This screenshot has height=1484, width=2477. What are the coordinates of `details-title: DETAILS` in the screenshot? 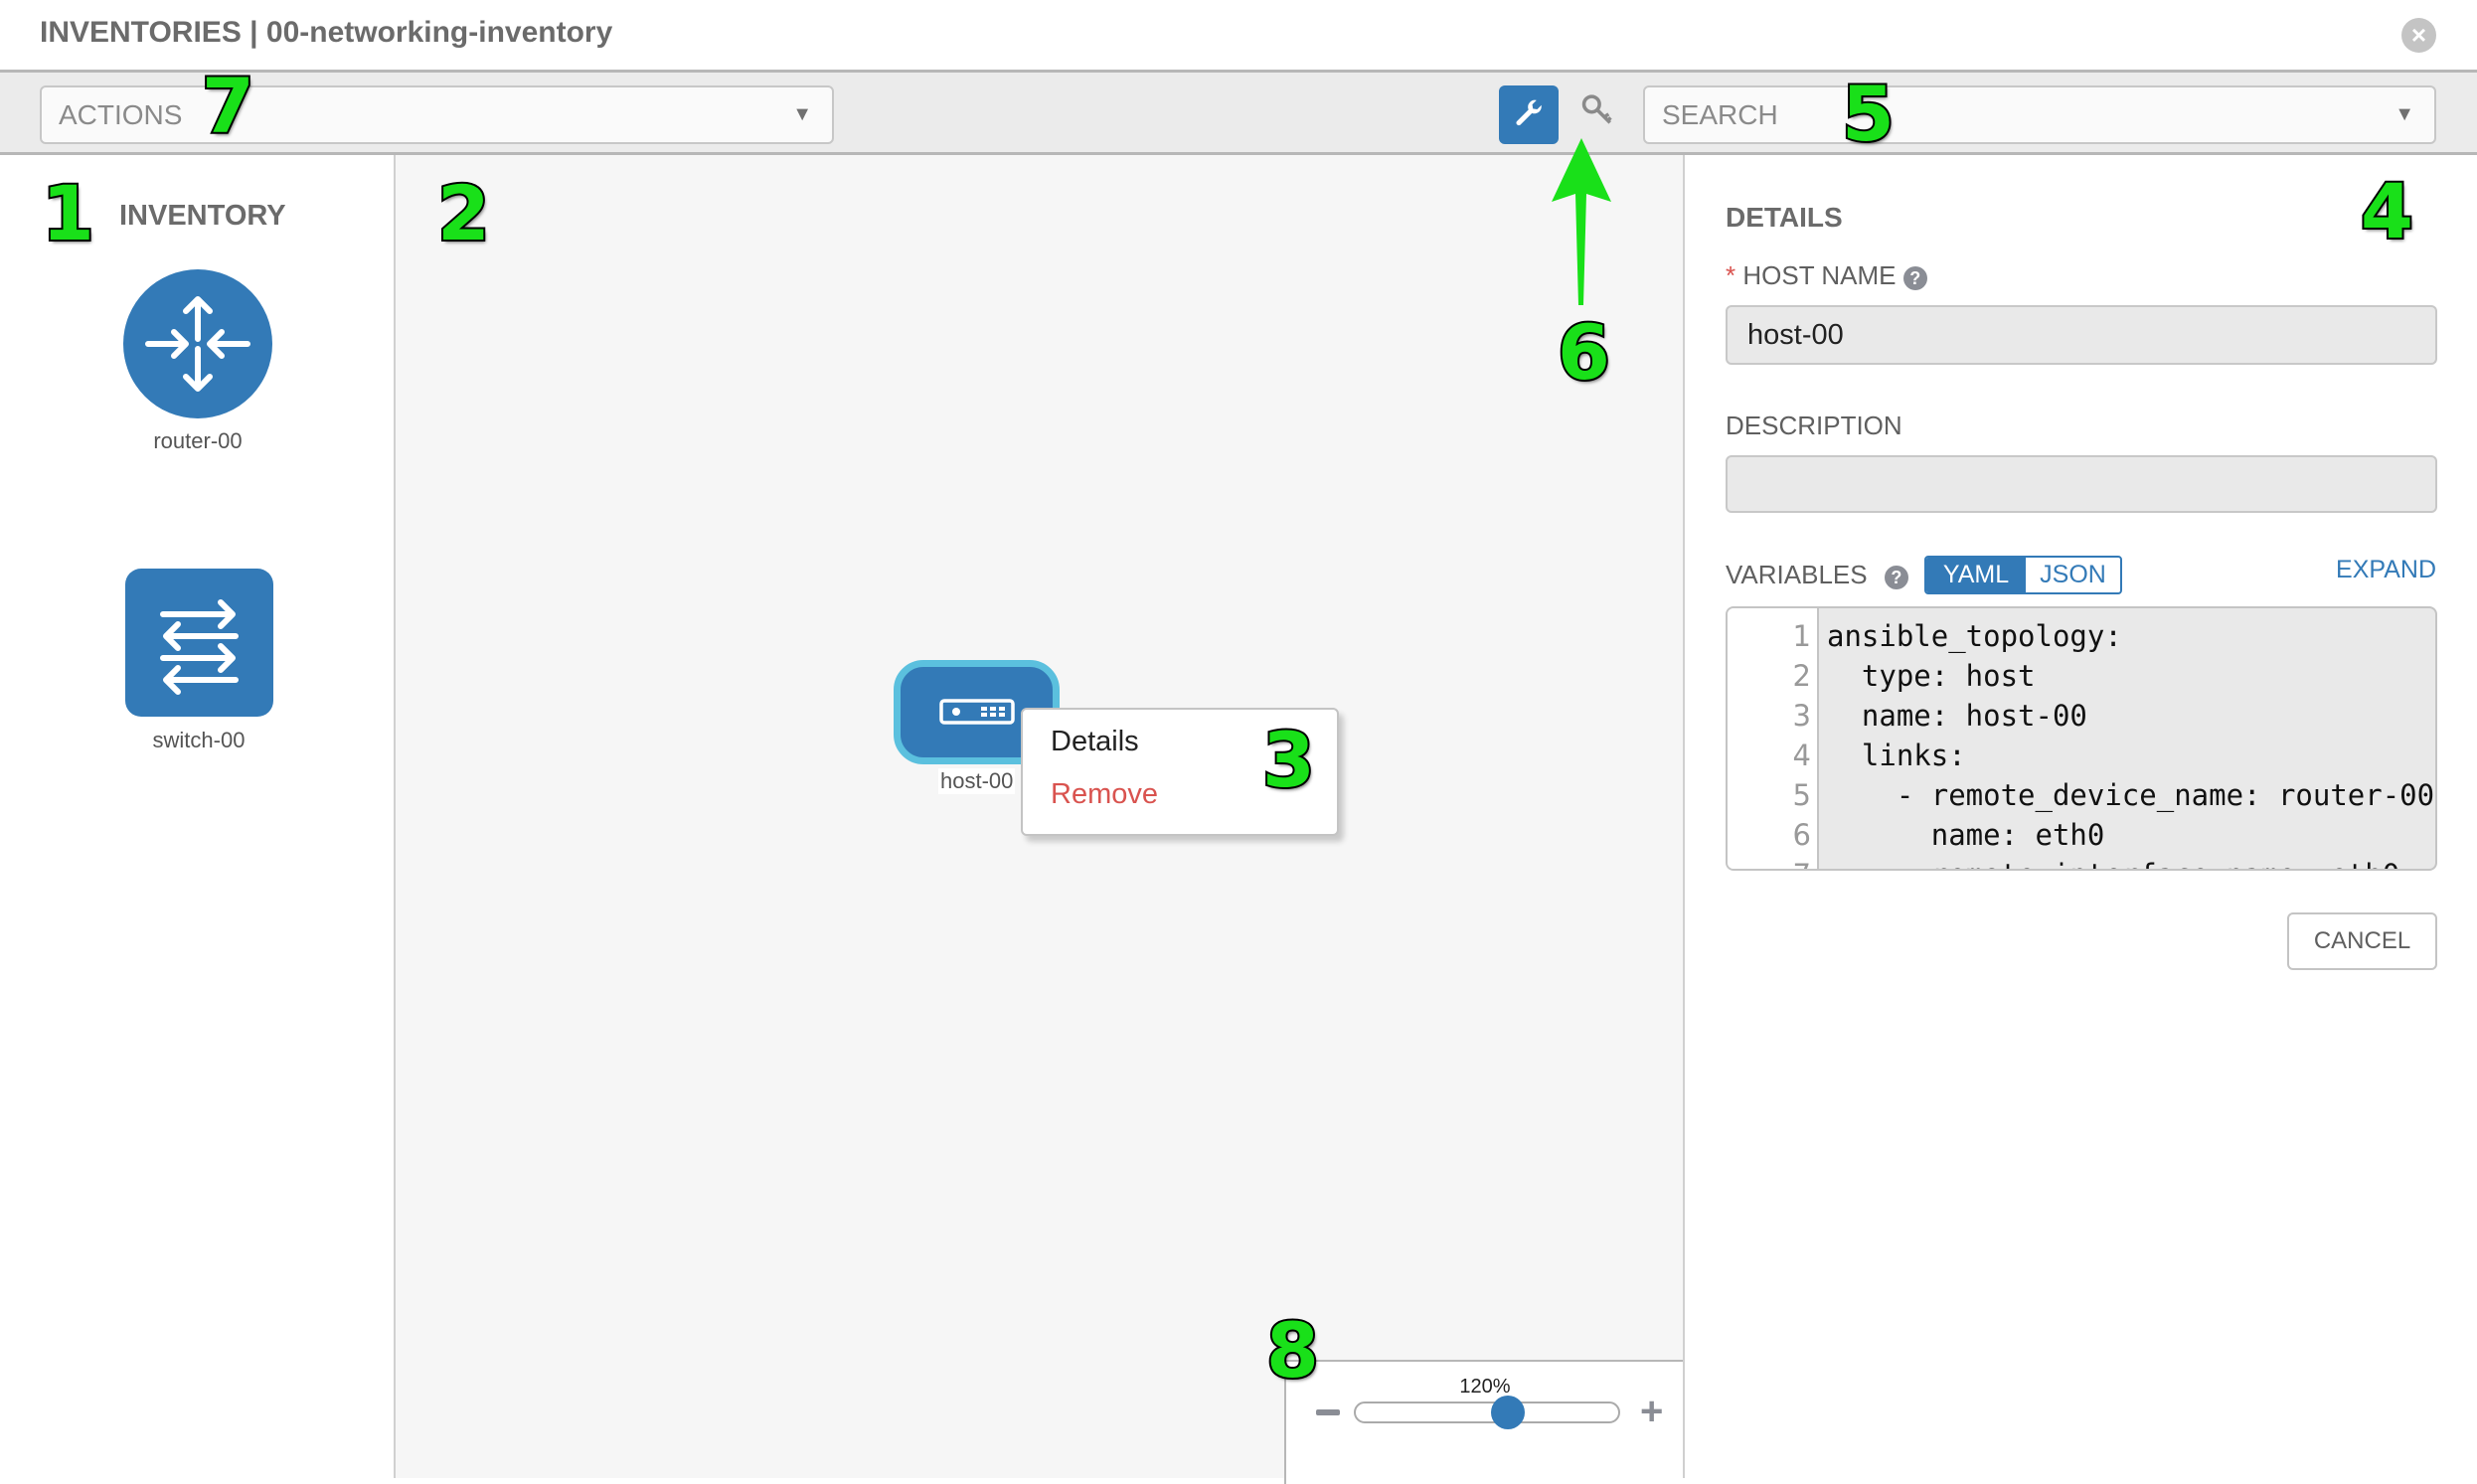 It's located at (1784, 217).